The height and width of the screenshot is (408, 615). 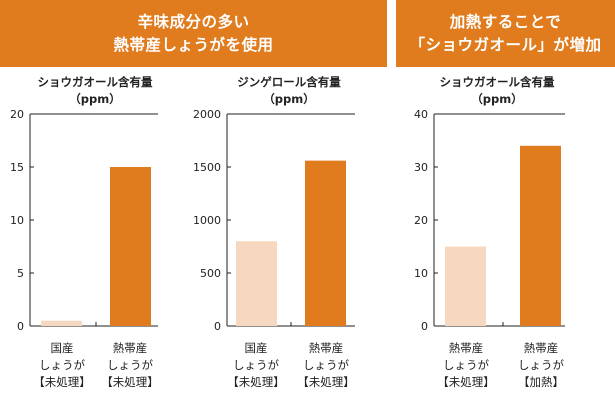 I want to click on chart3-category-1-line-1: 熱帯産, so click(x=466, y=348).